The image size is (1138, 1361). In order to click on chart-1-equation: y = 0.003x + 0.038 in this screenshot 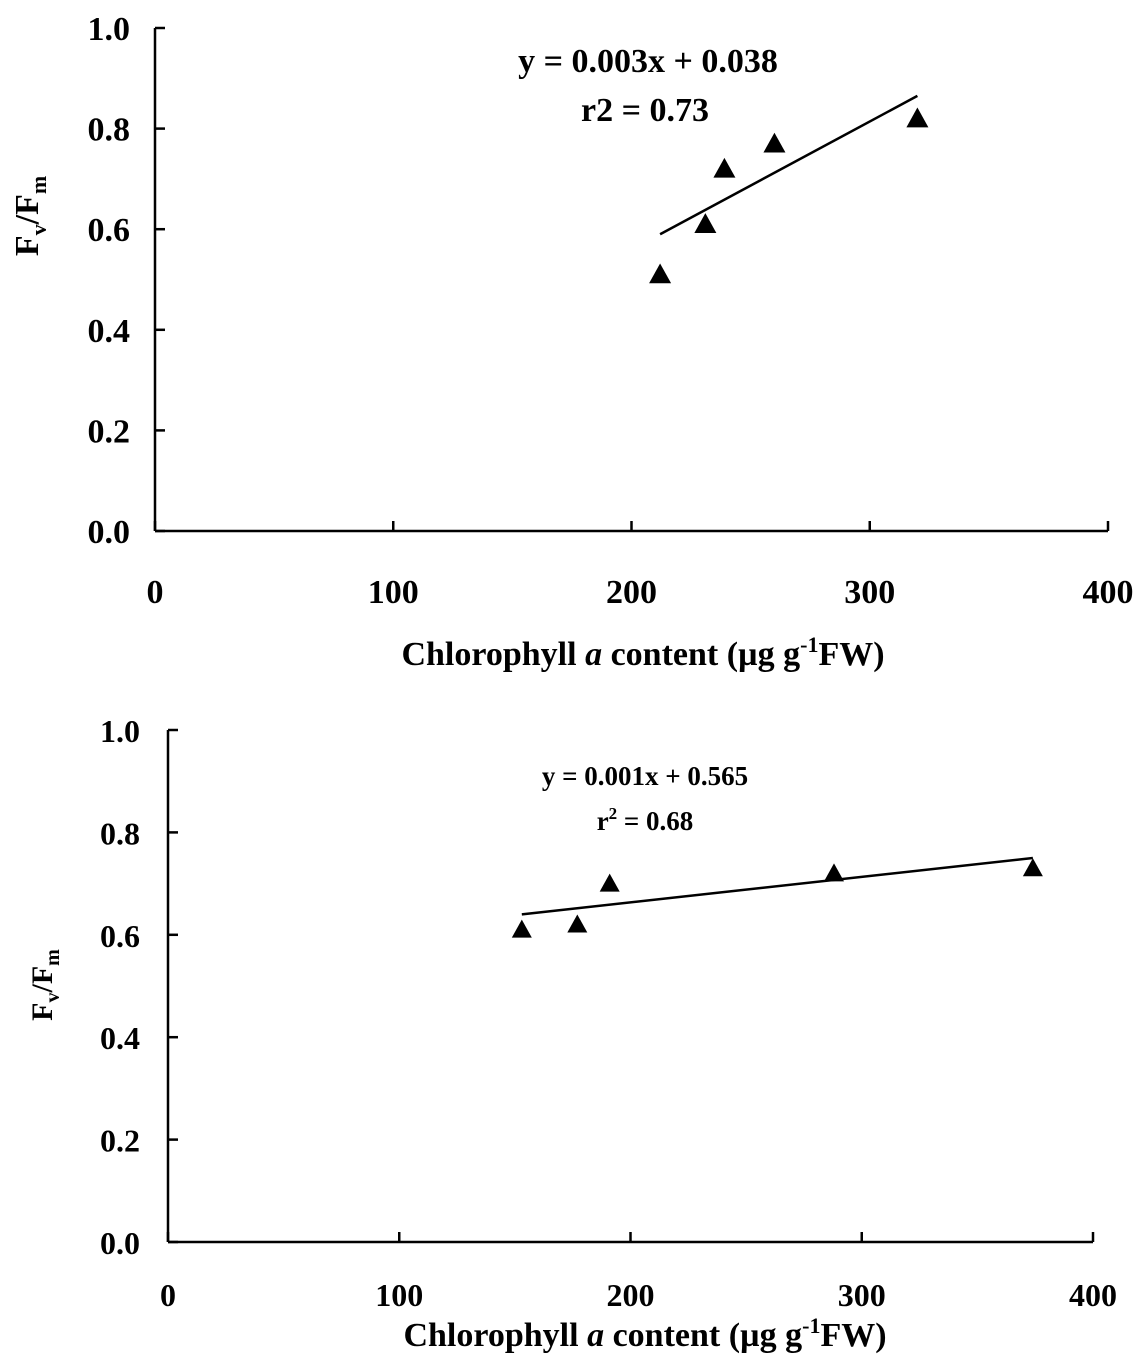, I will do `click(648, 61)`.